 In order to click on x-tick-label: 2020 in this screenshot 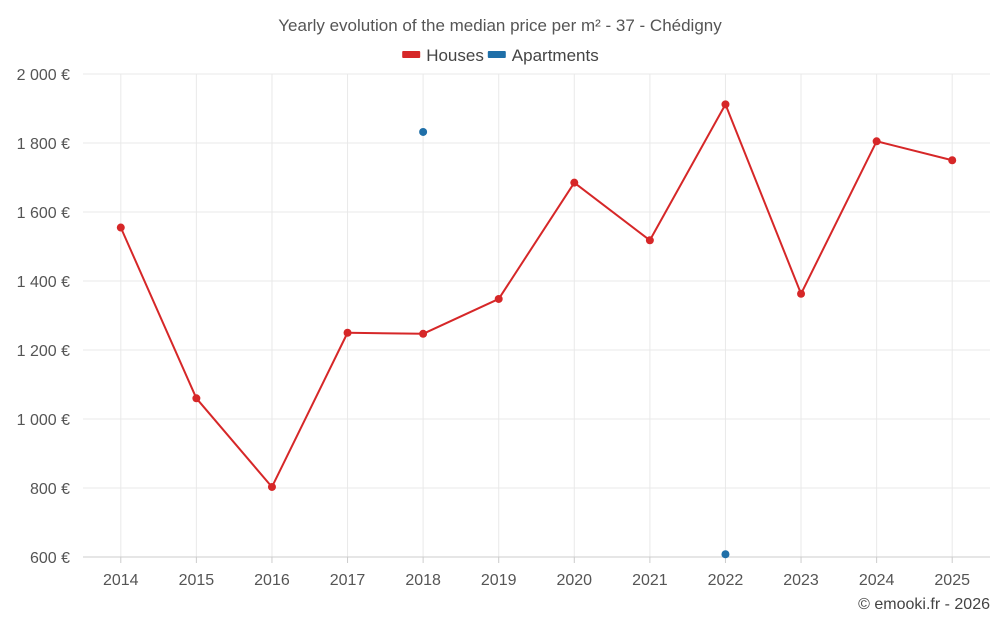, I will do `click(574, 580)`.